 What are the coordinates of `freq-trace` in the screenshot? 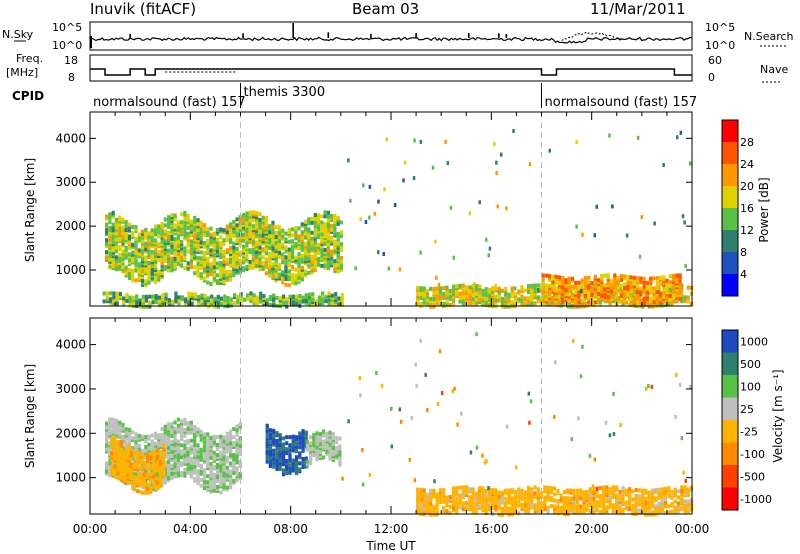 It's located at (391, 72).